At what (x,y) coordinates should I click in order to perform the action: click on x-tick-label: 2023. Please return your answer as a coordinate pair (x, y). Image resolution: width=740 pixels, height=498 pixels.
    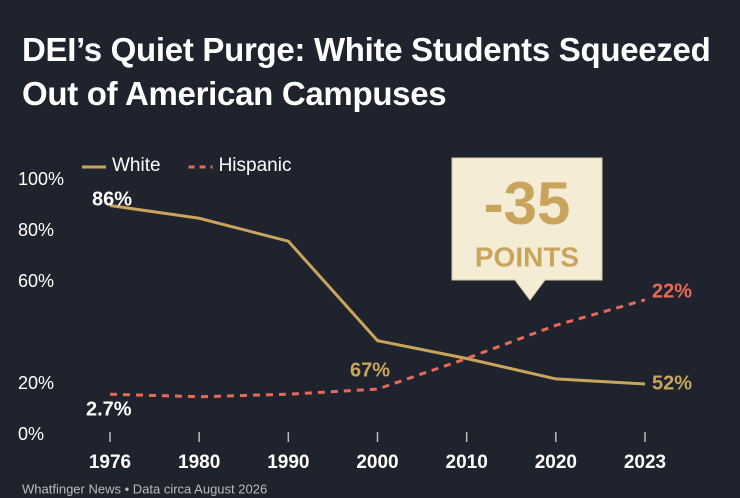
    Looking at the image, I should click on (645, 462).